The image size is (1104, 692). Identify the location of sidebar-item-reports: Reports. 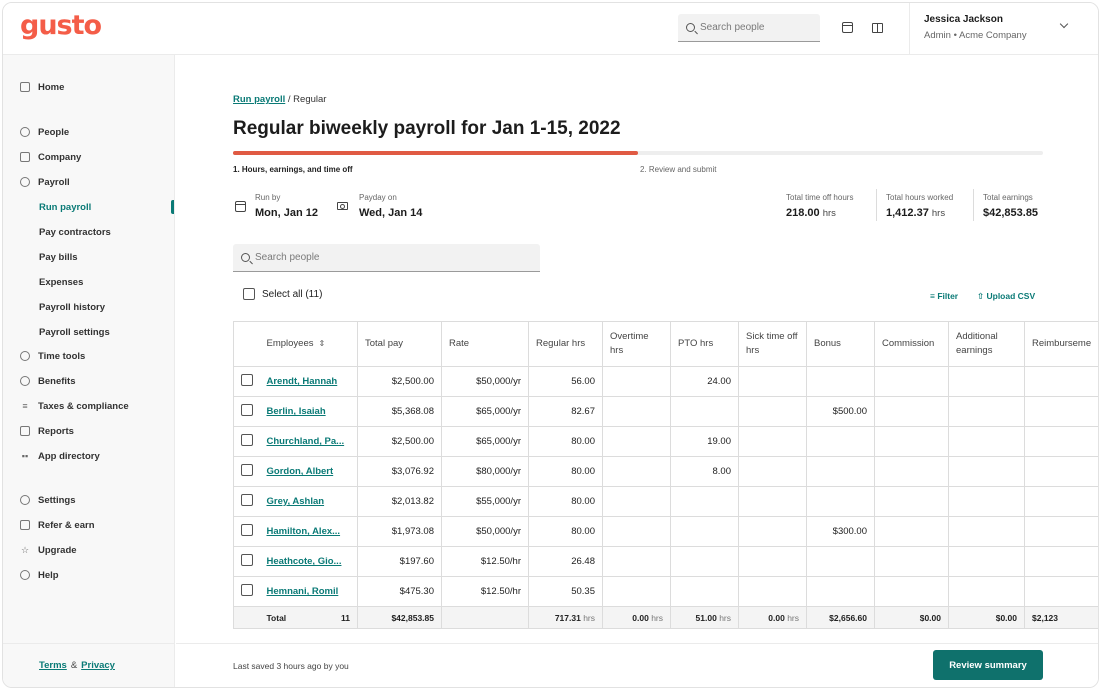
(47, 431).